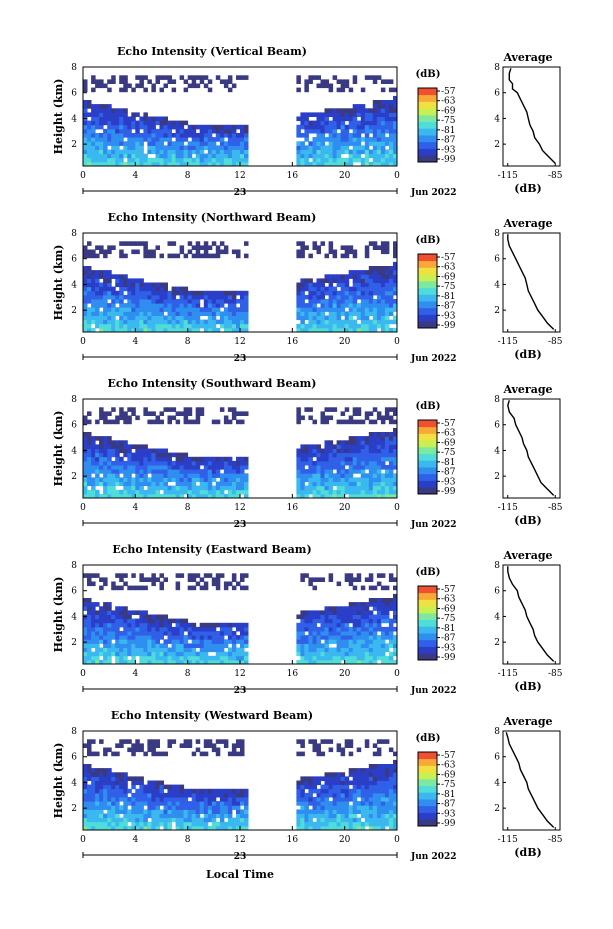 This screenshot has height=929, width=613. What do you see at coordinates (531, 448) in the screenshot?
I see `profile-line` at bounding box center [531, 448].